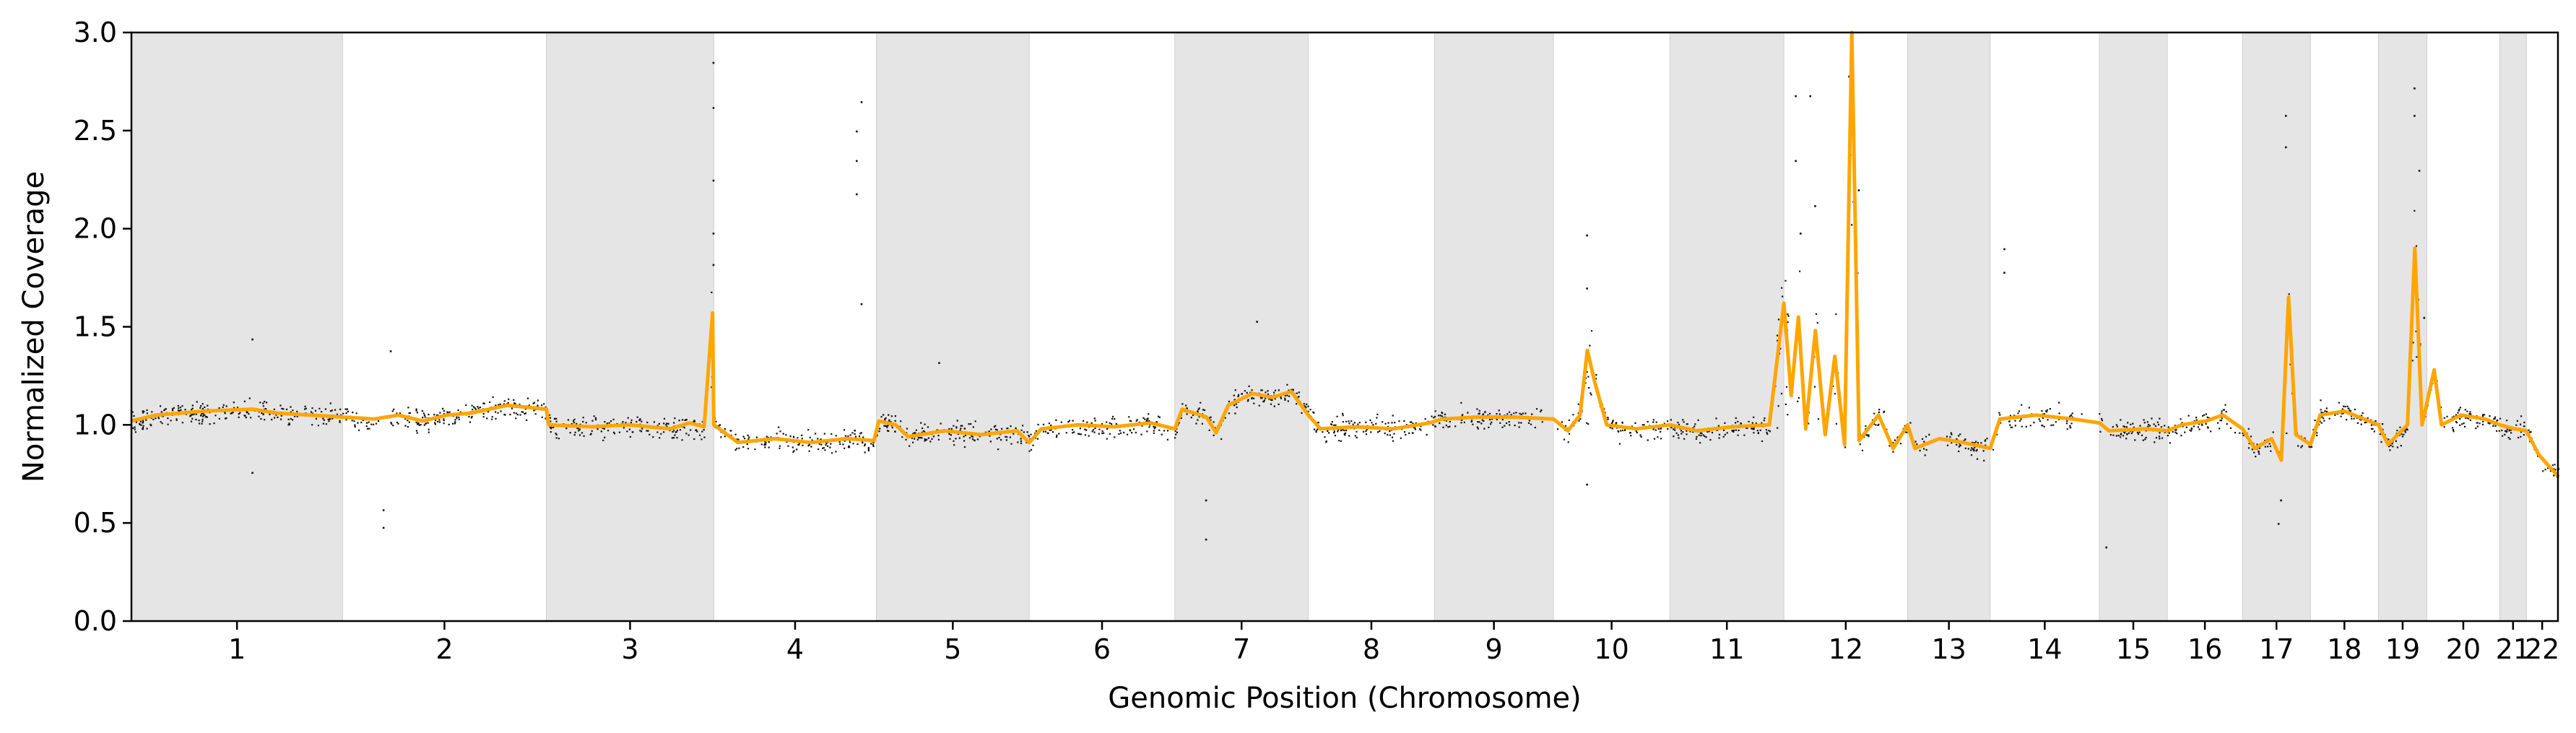 The width and height of the screenshot is (2576, 733). What do you see at coordinates (2204, 649) in the screenshot?
I see `x-tick-label-chr16: 16` at bounding box center [2204, 649].